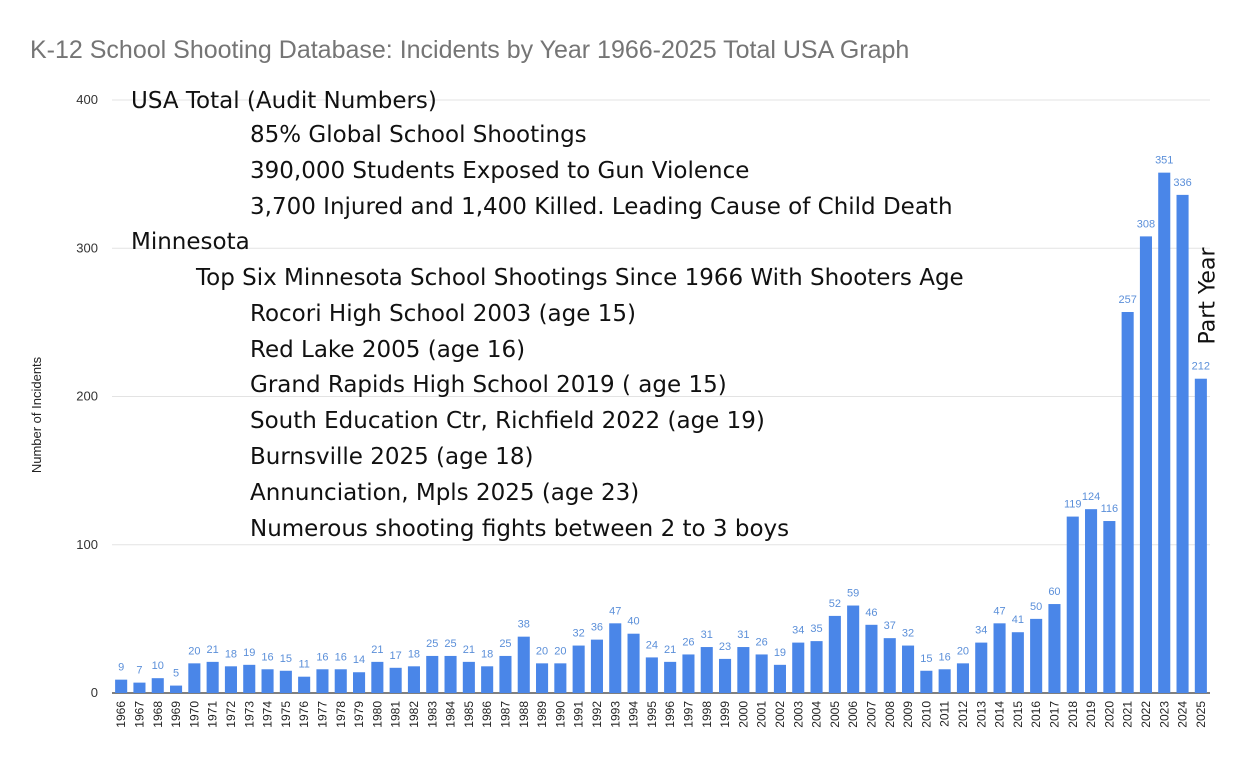  Describe the element at coordinates (542, 714) in the screenshot. I see `x-tick-label-1989: 1989` at that location.